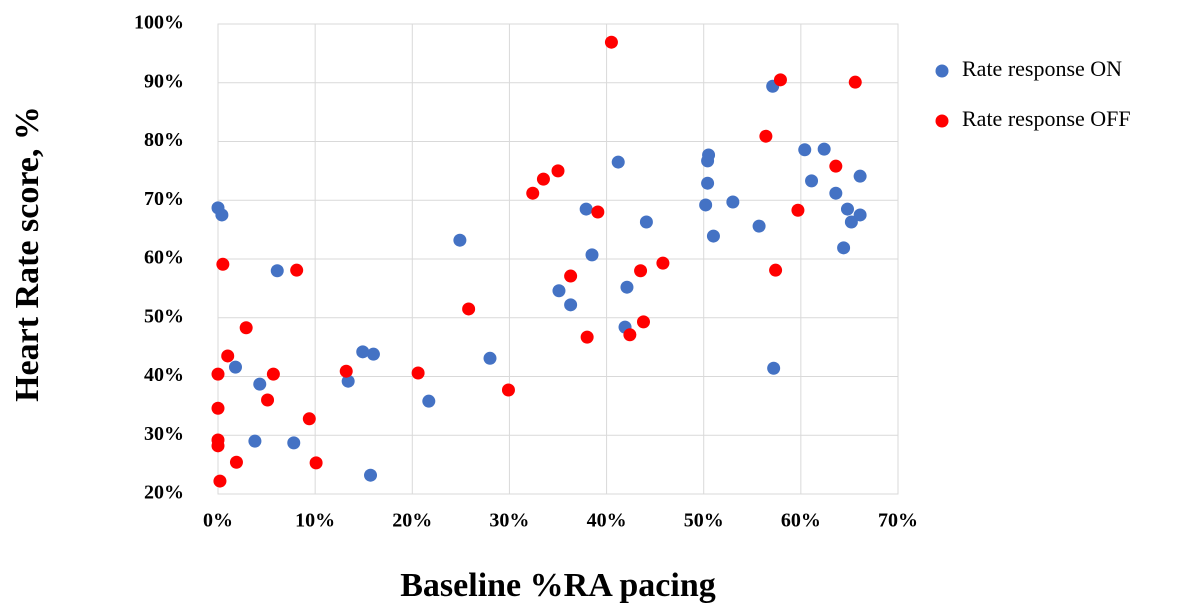 The image size is (1190, 608). I want to click on x-tick-label: 40%, so click(607, 521).